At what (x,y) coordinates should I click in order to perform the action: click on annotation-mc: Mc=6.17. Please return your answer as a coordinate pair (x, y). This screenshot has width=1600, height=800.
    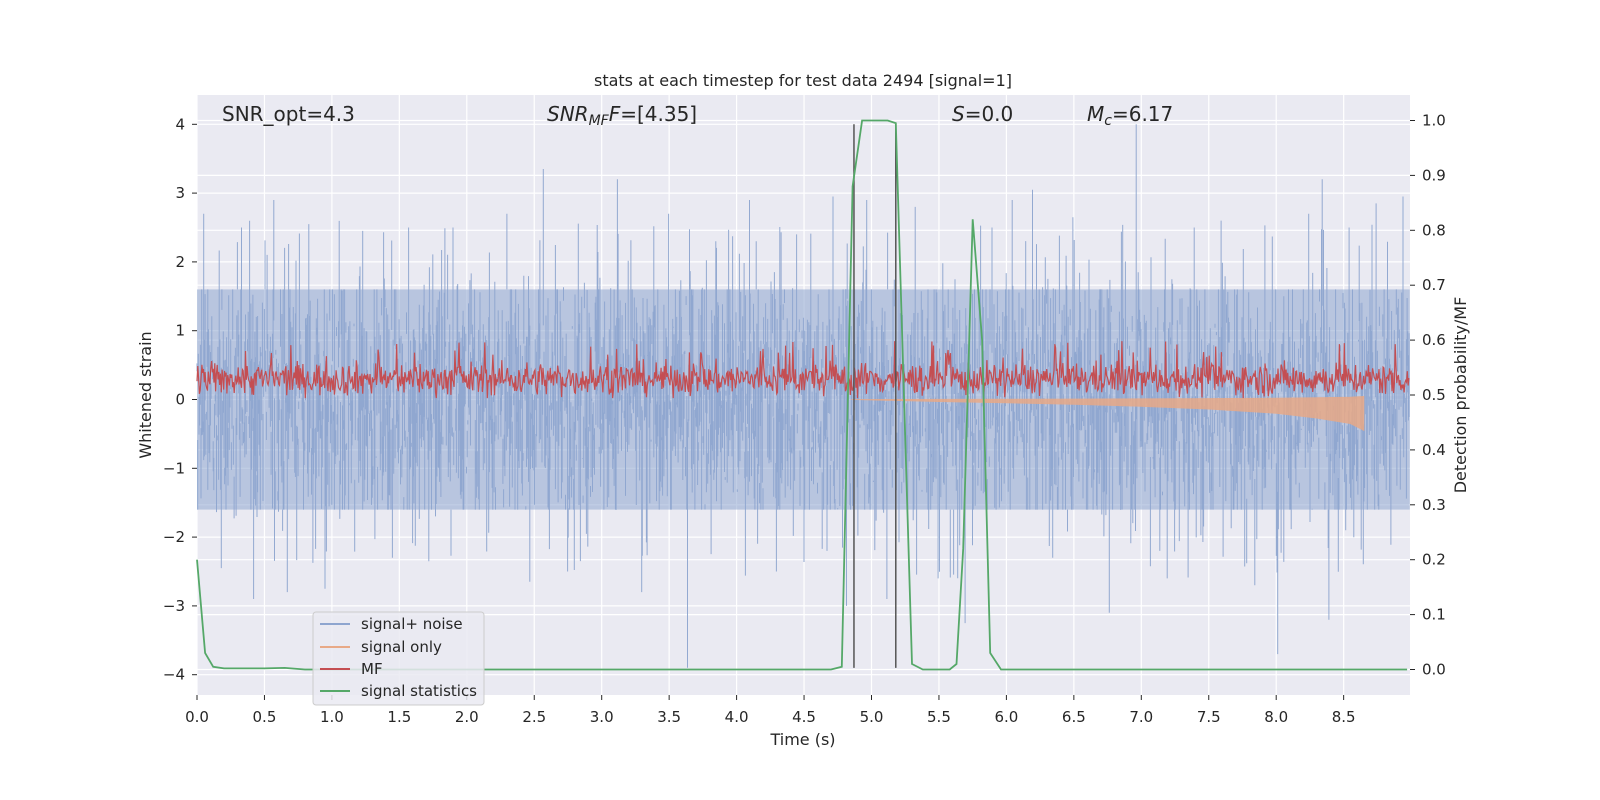
    Looking at the image, I should click on (1130, 115).